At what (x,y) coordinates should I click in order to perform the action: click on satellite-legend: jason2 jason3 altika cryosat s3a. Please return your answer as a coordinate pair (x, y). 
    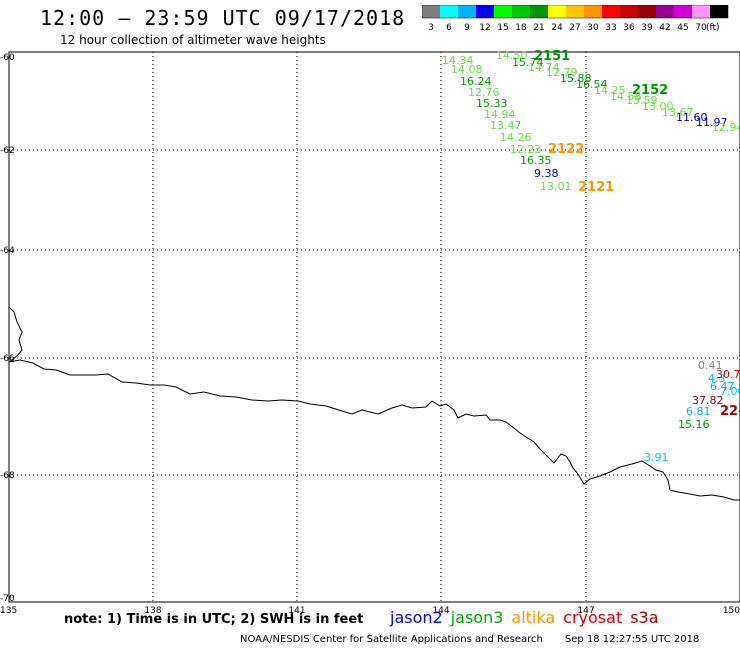
    Looking at the image, I should click on (528, 617).